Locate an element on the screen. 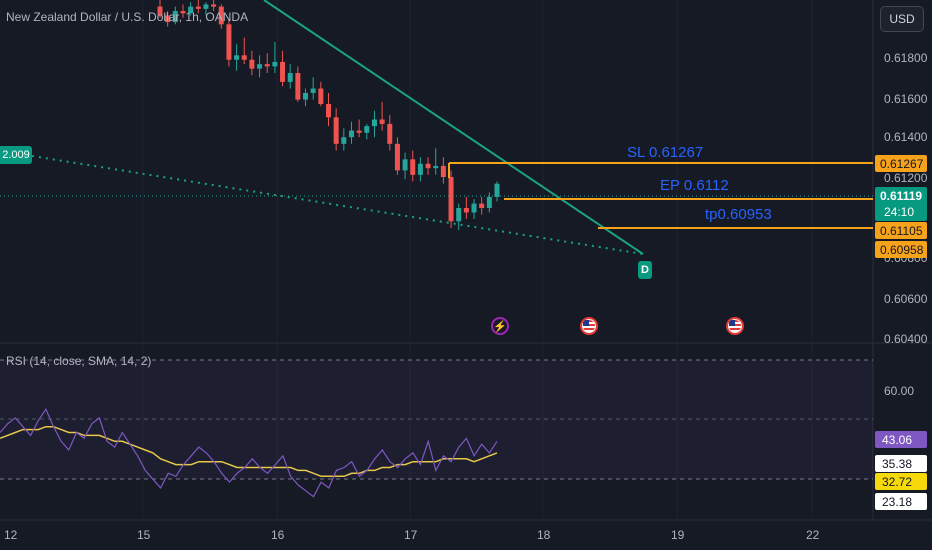 The image size is (932, 550). currency-button: USD is located at coordinates (902, 19).